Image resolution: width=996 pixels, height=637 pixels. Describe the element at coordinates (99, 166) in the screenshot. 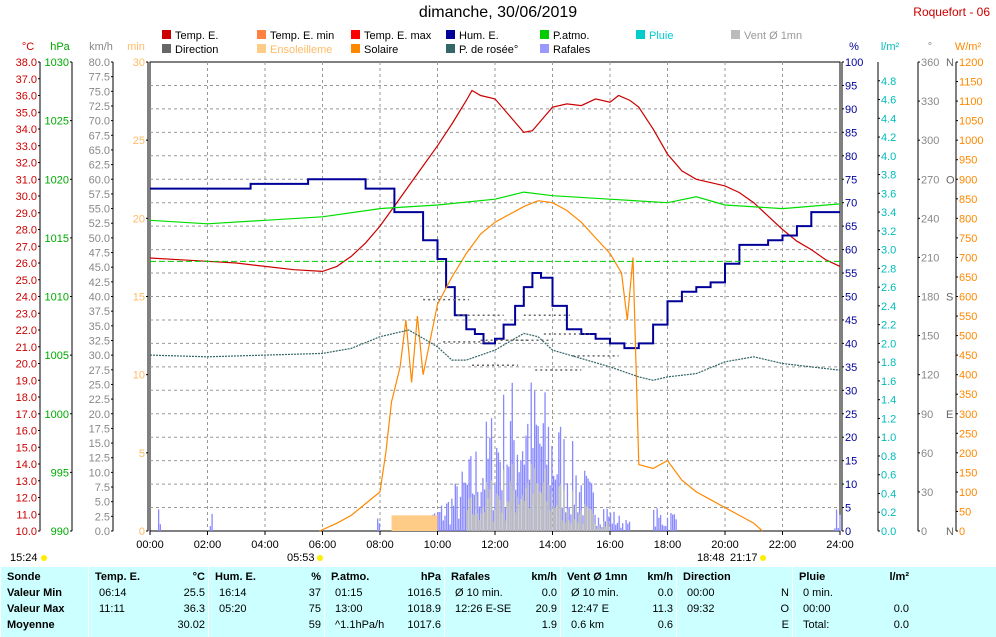

I see `wind-tick-label: 62.5` at that location.